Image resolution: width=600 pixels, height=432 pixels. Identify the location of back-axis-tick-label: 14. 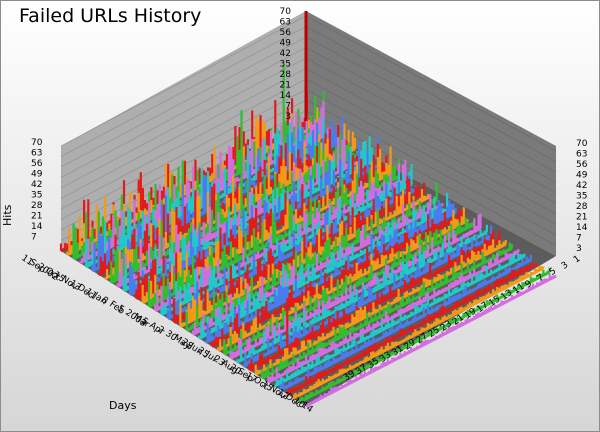
(286, 96).